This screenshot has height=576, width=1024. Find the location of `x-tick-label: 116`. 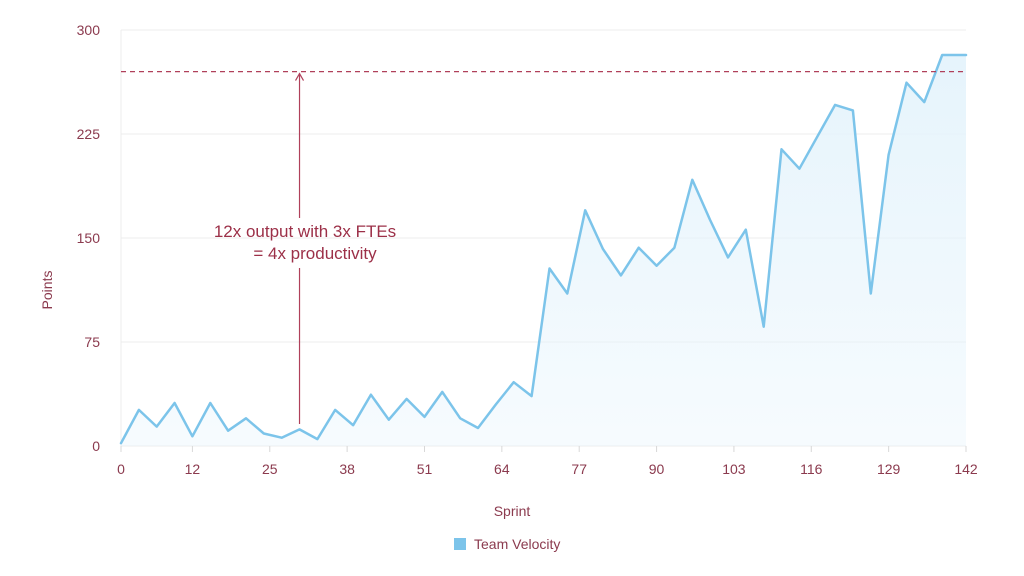

x-tick-label: 116 is located at coordinates (811, 469).